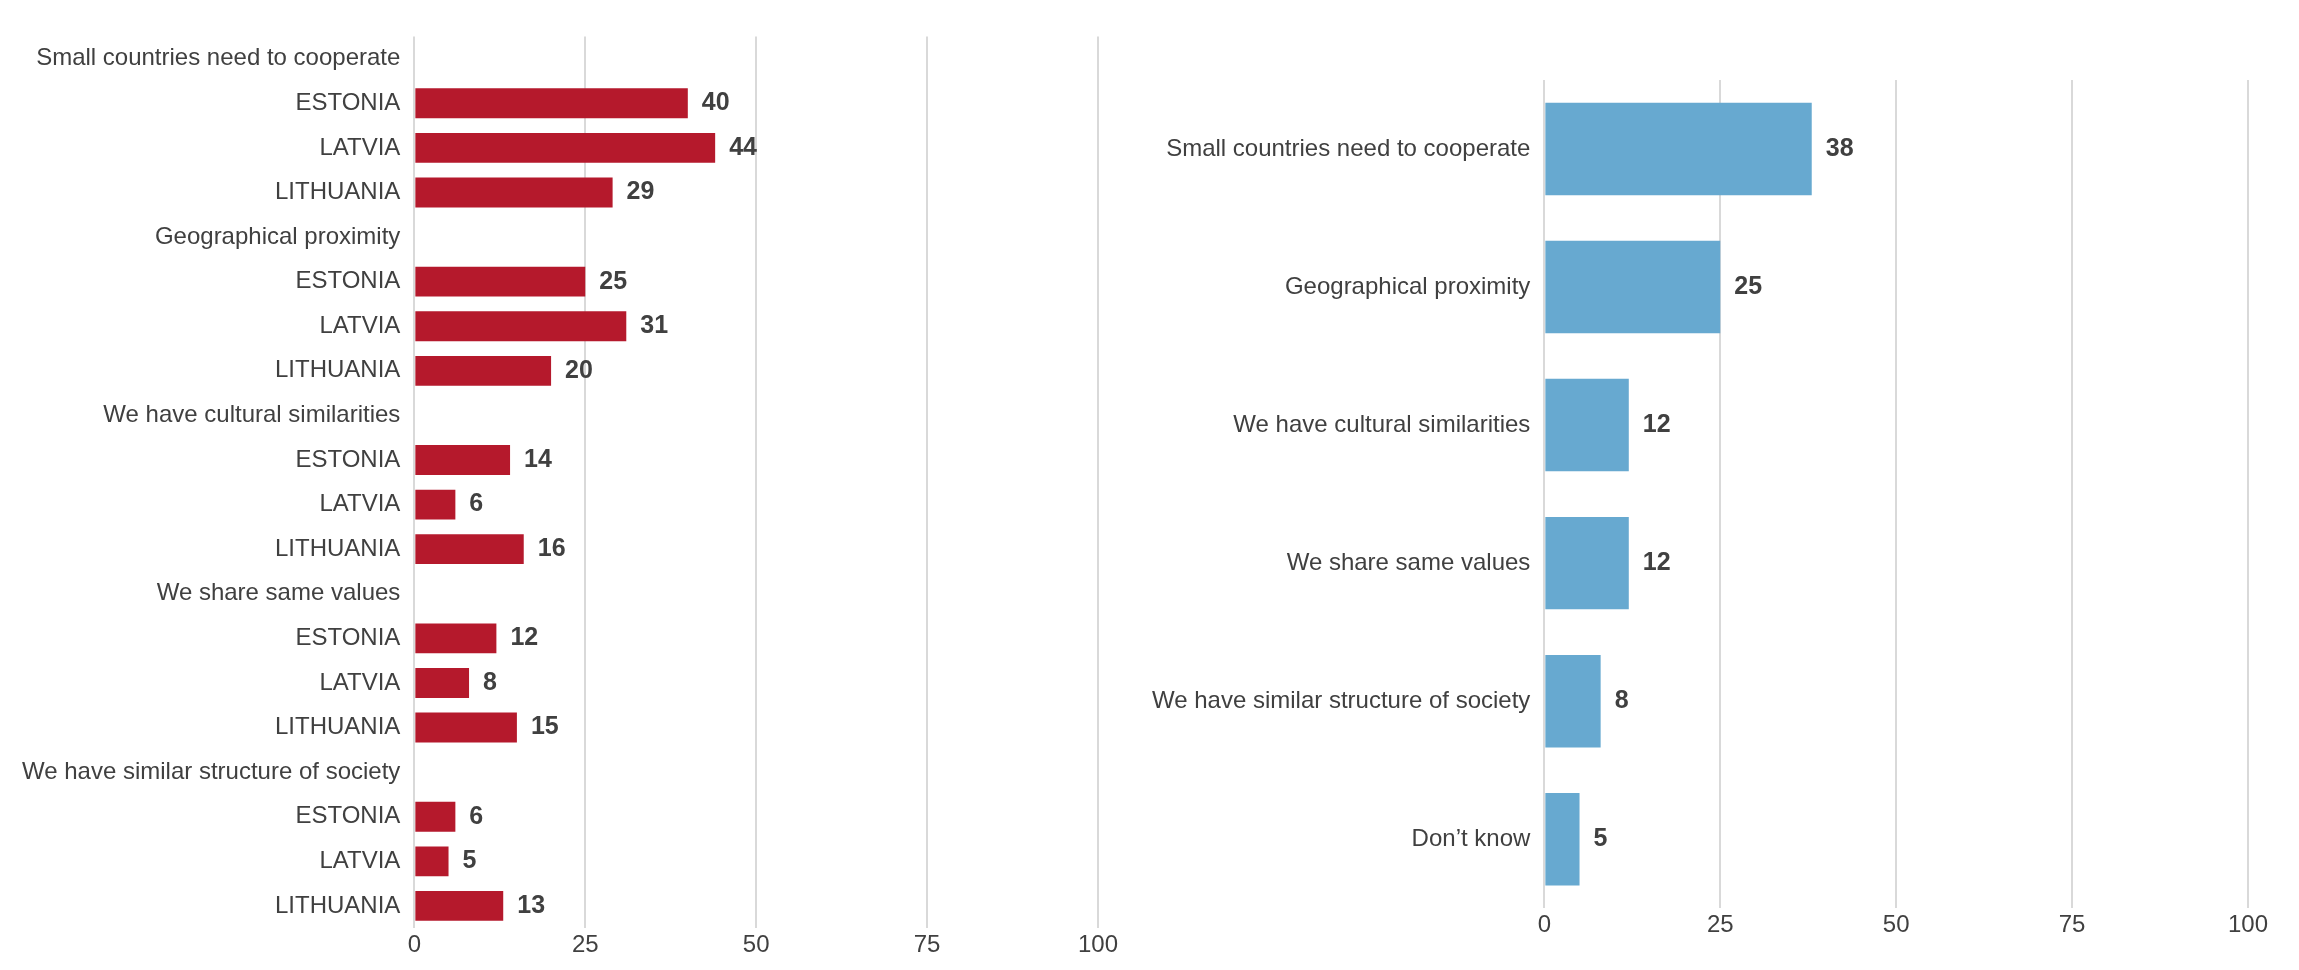  Describe the element at coordinates (640, 190) in the screenshot. I see `data-label: 29` at that location.